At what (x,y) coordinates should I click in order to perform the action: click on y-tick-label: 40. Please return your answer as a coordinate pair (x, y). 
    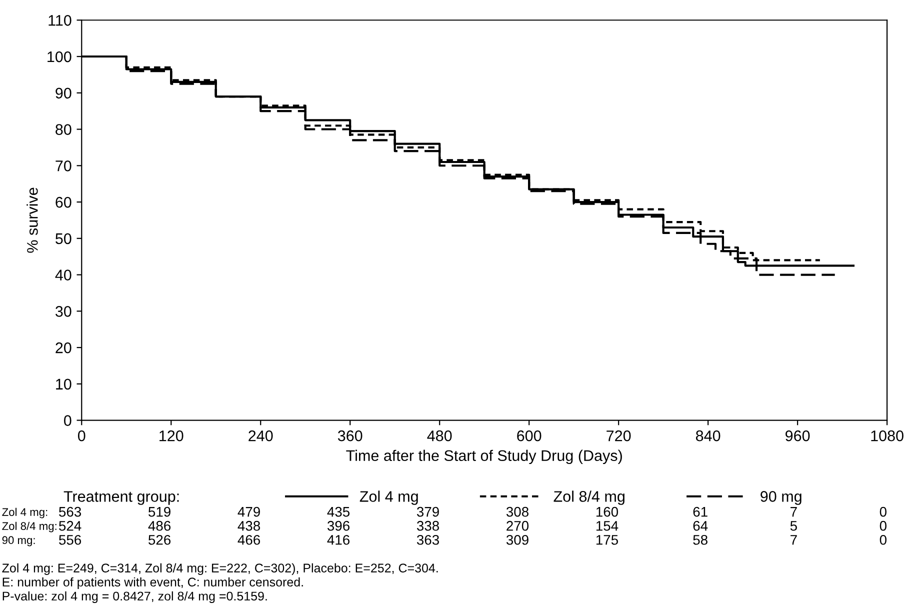
    Looking at the image, I should click on (63, 275).